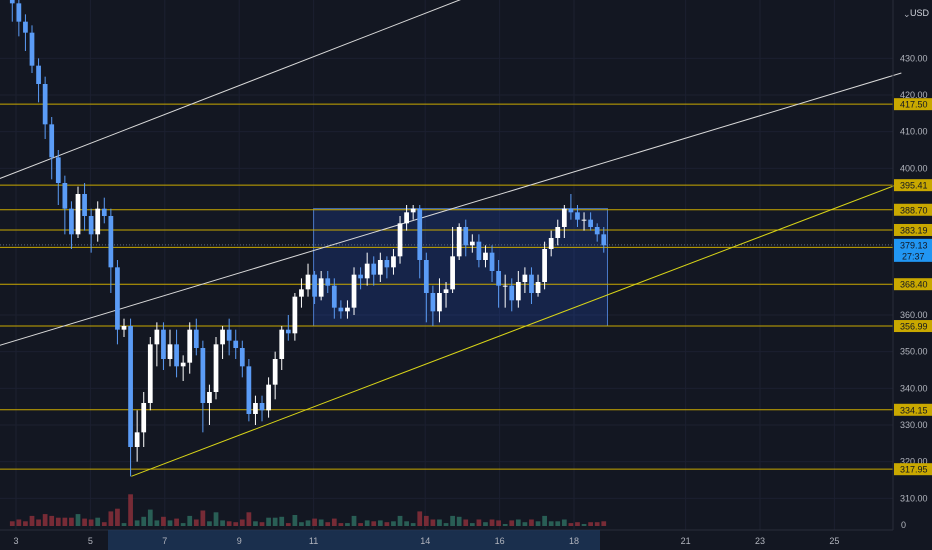 Image resolution: width=932 pixels, height=550 pixels. I want to click on price-level-tag-text: 368.40, so click(914, 285).